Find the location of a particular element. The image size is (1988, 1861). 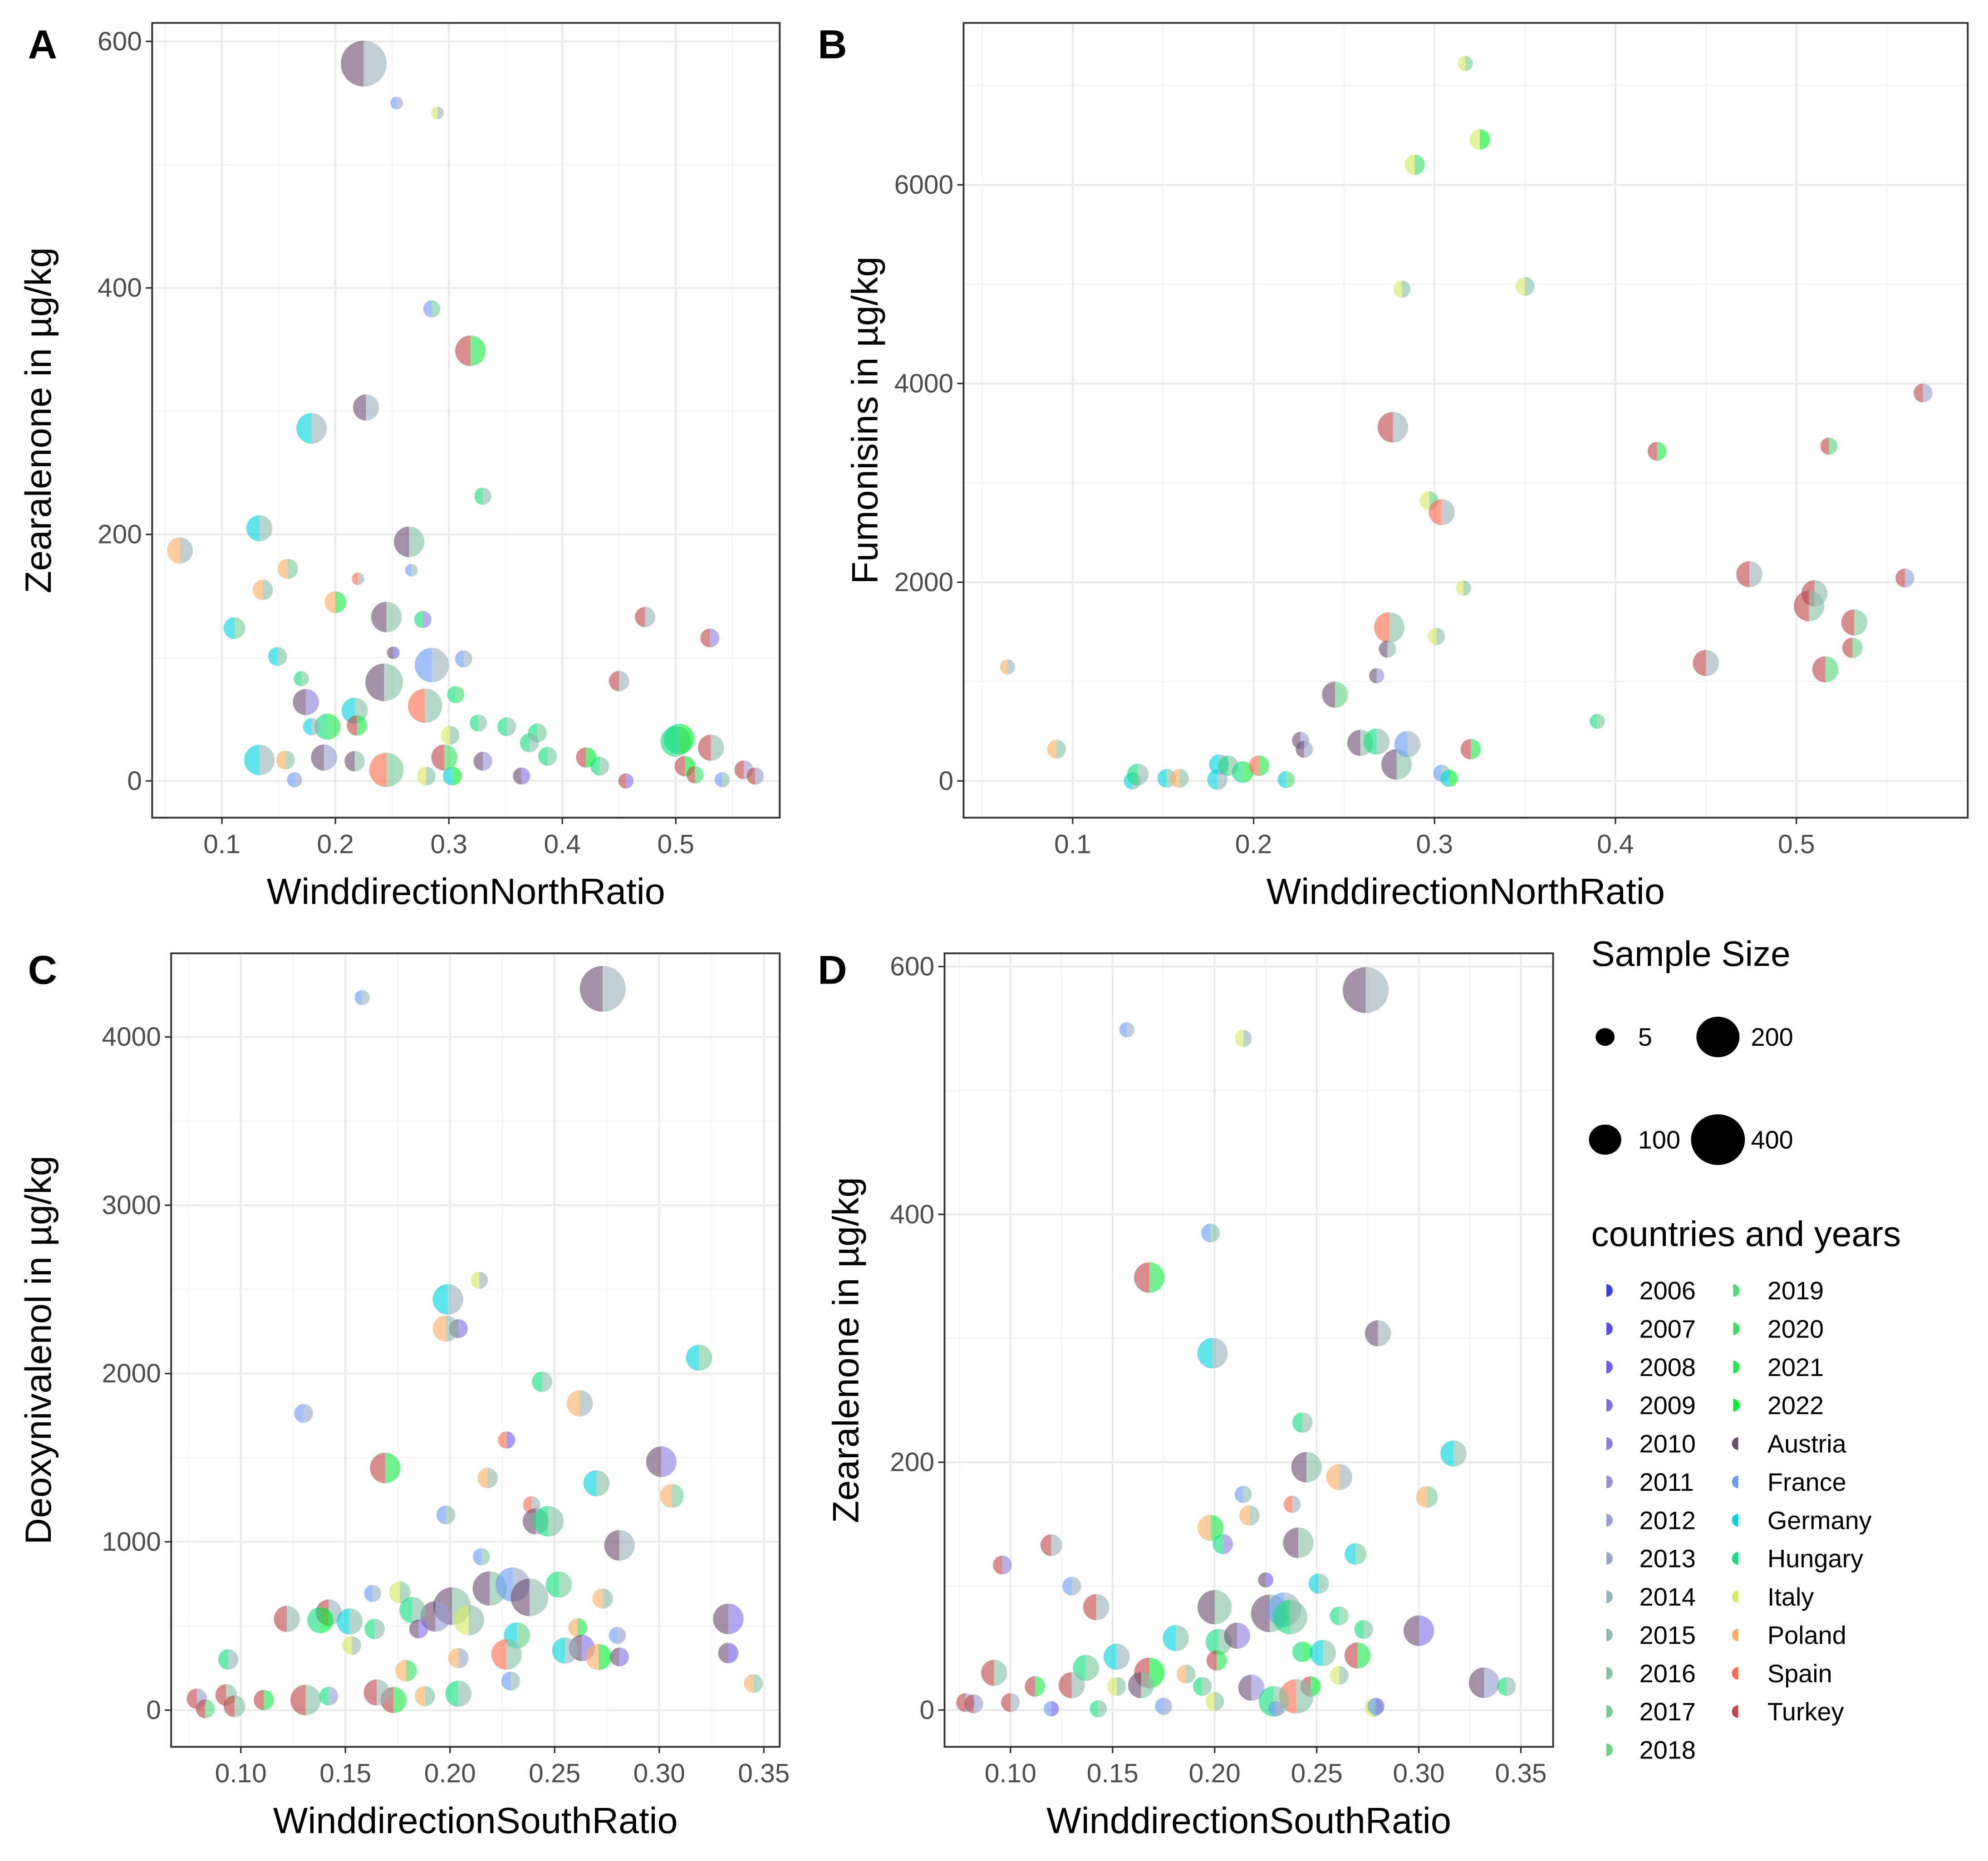

legend-label: 2015 is located at coordinates (1667, 1635).